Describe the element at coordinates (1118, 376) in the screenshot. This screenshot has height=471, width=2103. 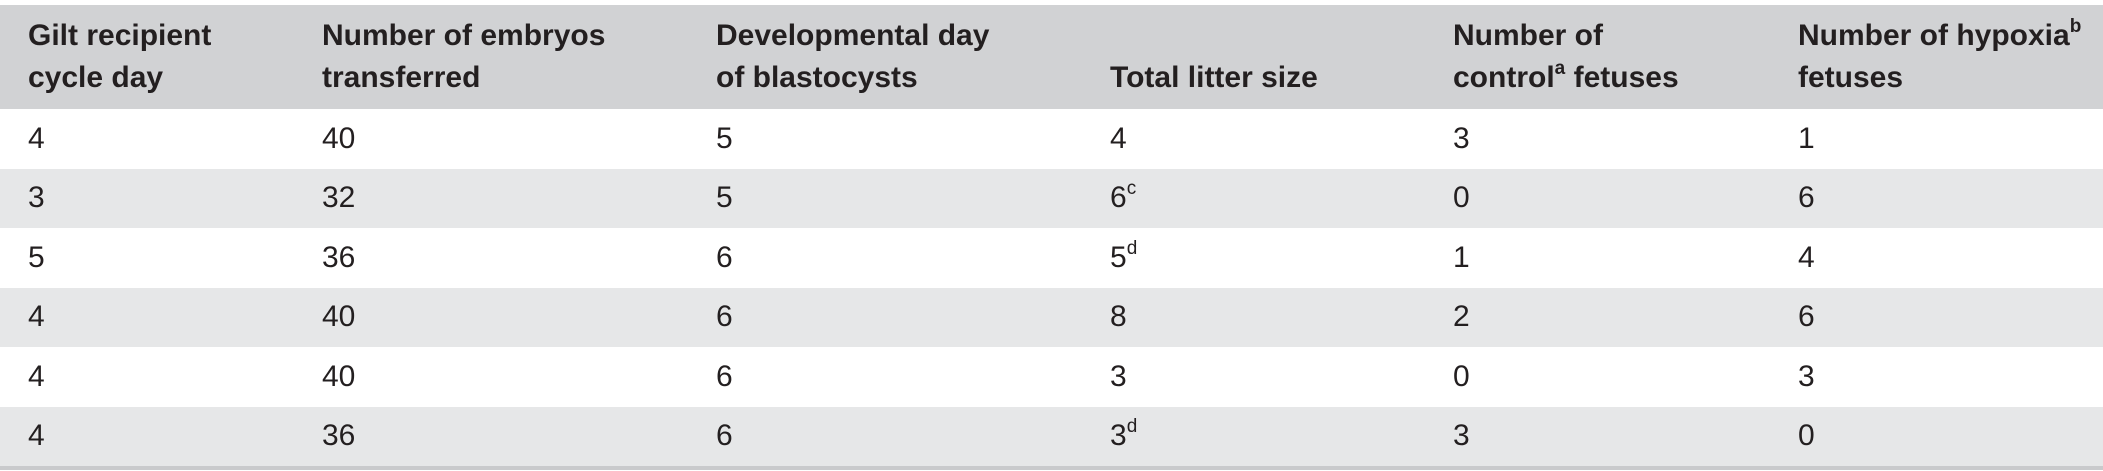
I see `cell-litter-size: 3` at that location.